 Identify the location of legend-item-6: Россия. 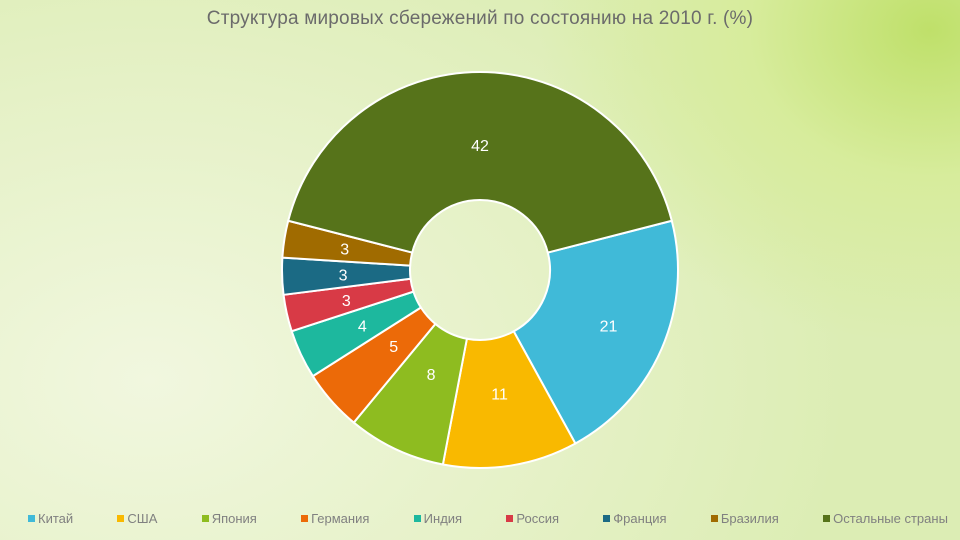
(532, 518).